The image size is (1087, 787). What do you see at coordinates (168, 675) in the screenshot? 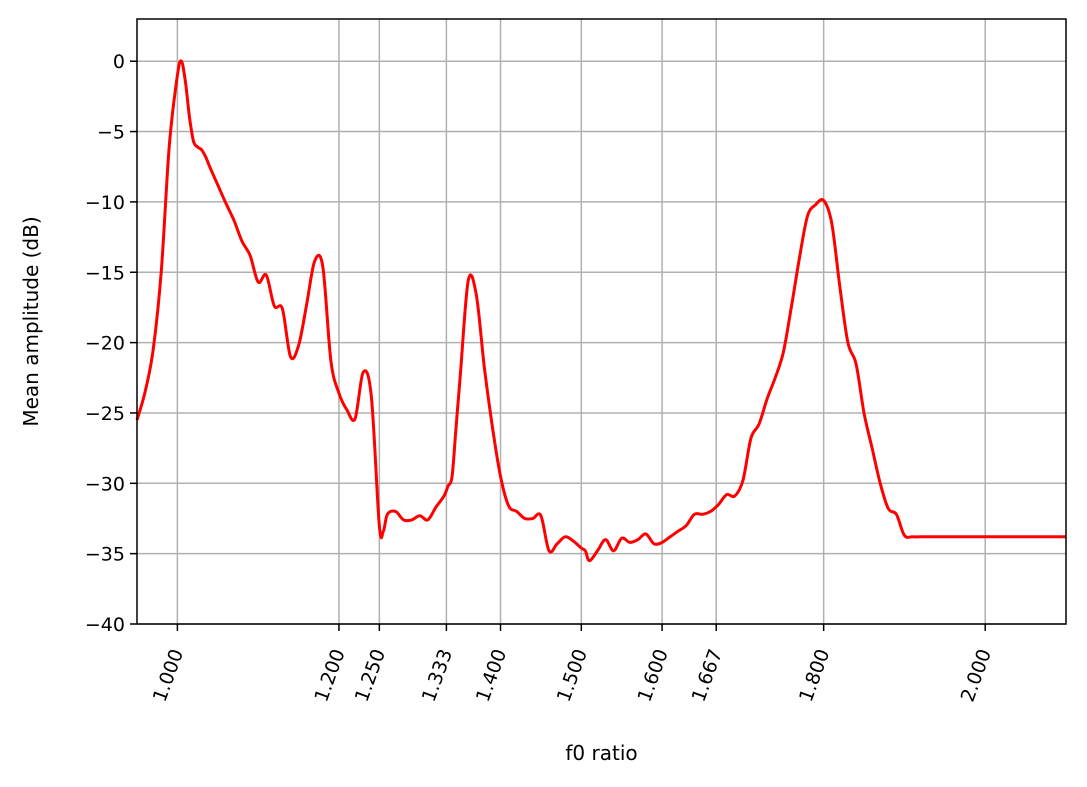
I see `x-tick-label: 1.000` at bounding box center [168, 675].